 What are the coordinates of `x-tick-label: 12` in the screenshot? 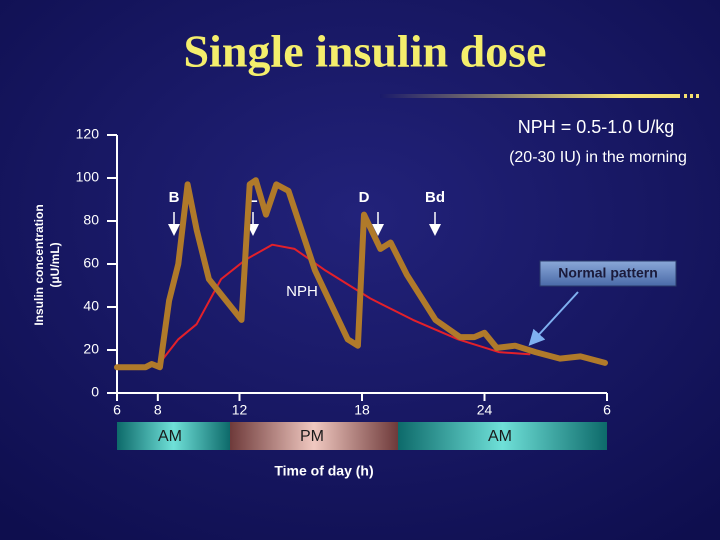 It's located at (240, 410).